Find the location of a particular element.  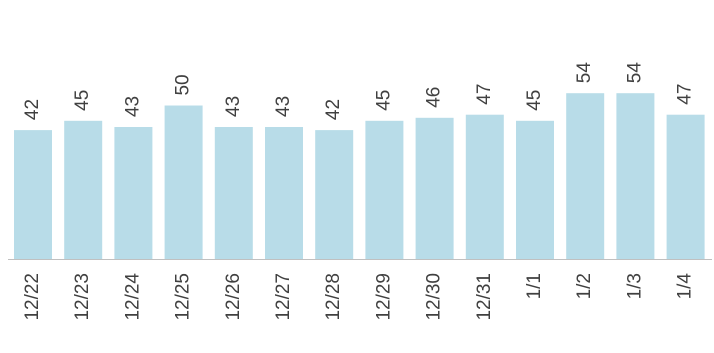

value-label-12-22: 42 is located at coordinates (32, 109).